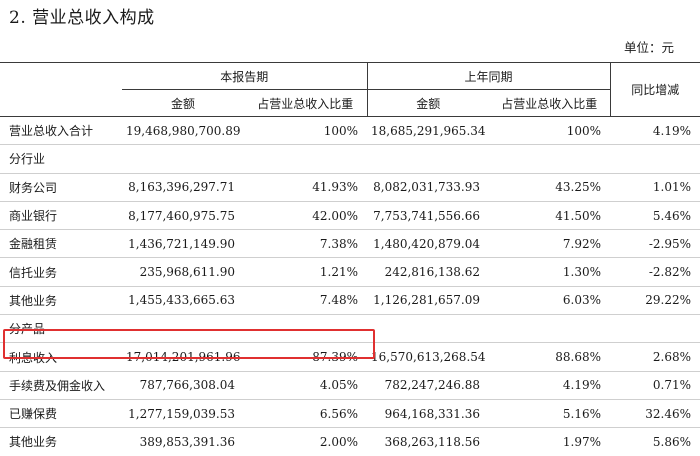 This screenshot has height=456, width=700. I want to click on current-amount-cell: 1,436,721,149.90, so click(183, 244).